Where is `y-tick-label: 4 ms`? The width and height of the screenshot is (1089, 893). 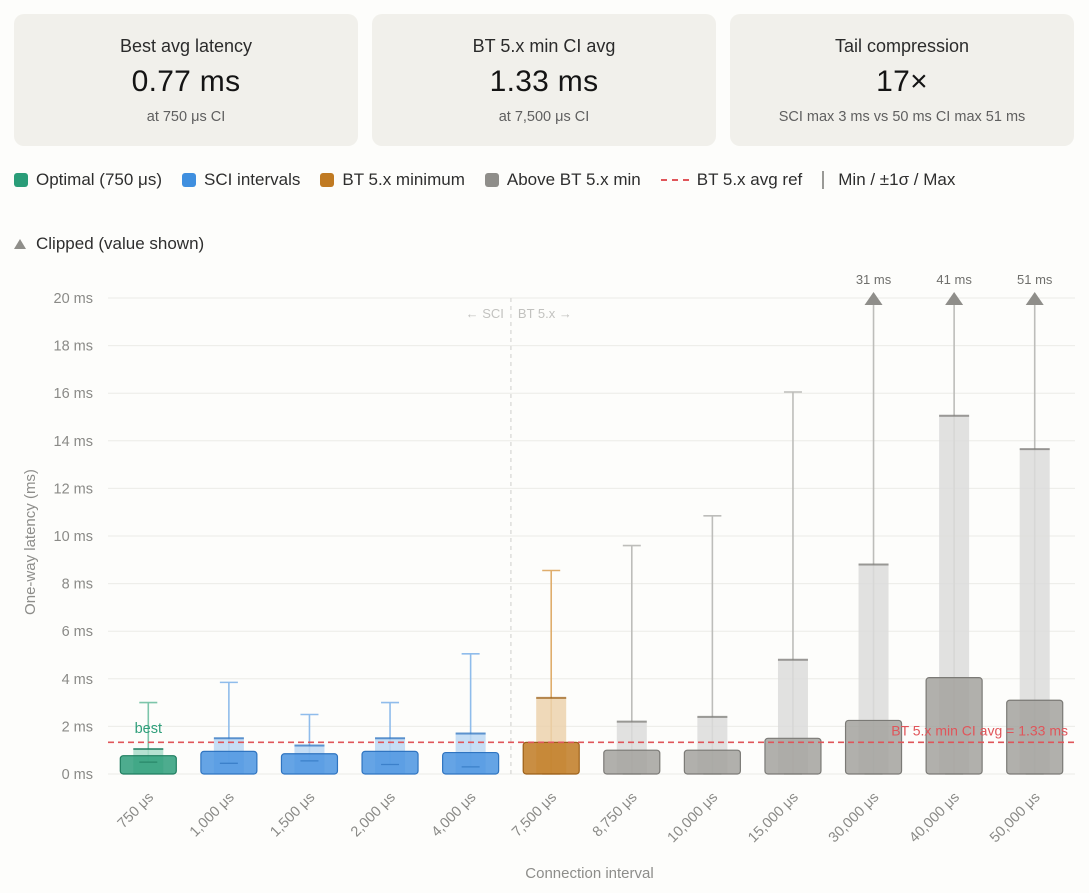
y-tick-label: 4 ms is located at coordinates (77, 680).